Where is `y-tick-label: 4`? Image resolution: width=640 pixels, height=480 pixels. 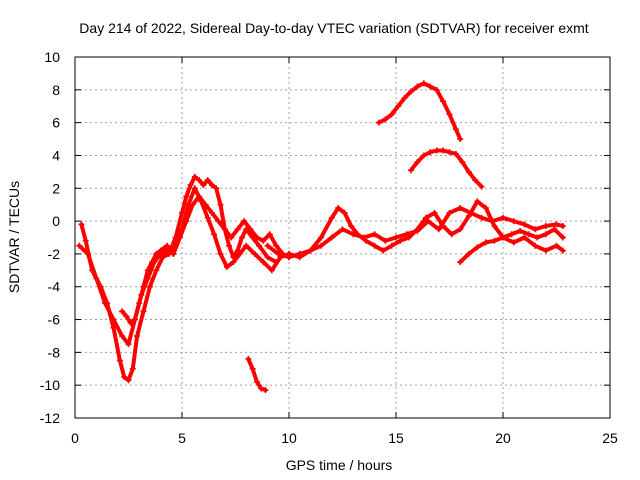 y-tick-label: 4 is located at coordinates (56, 155).